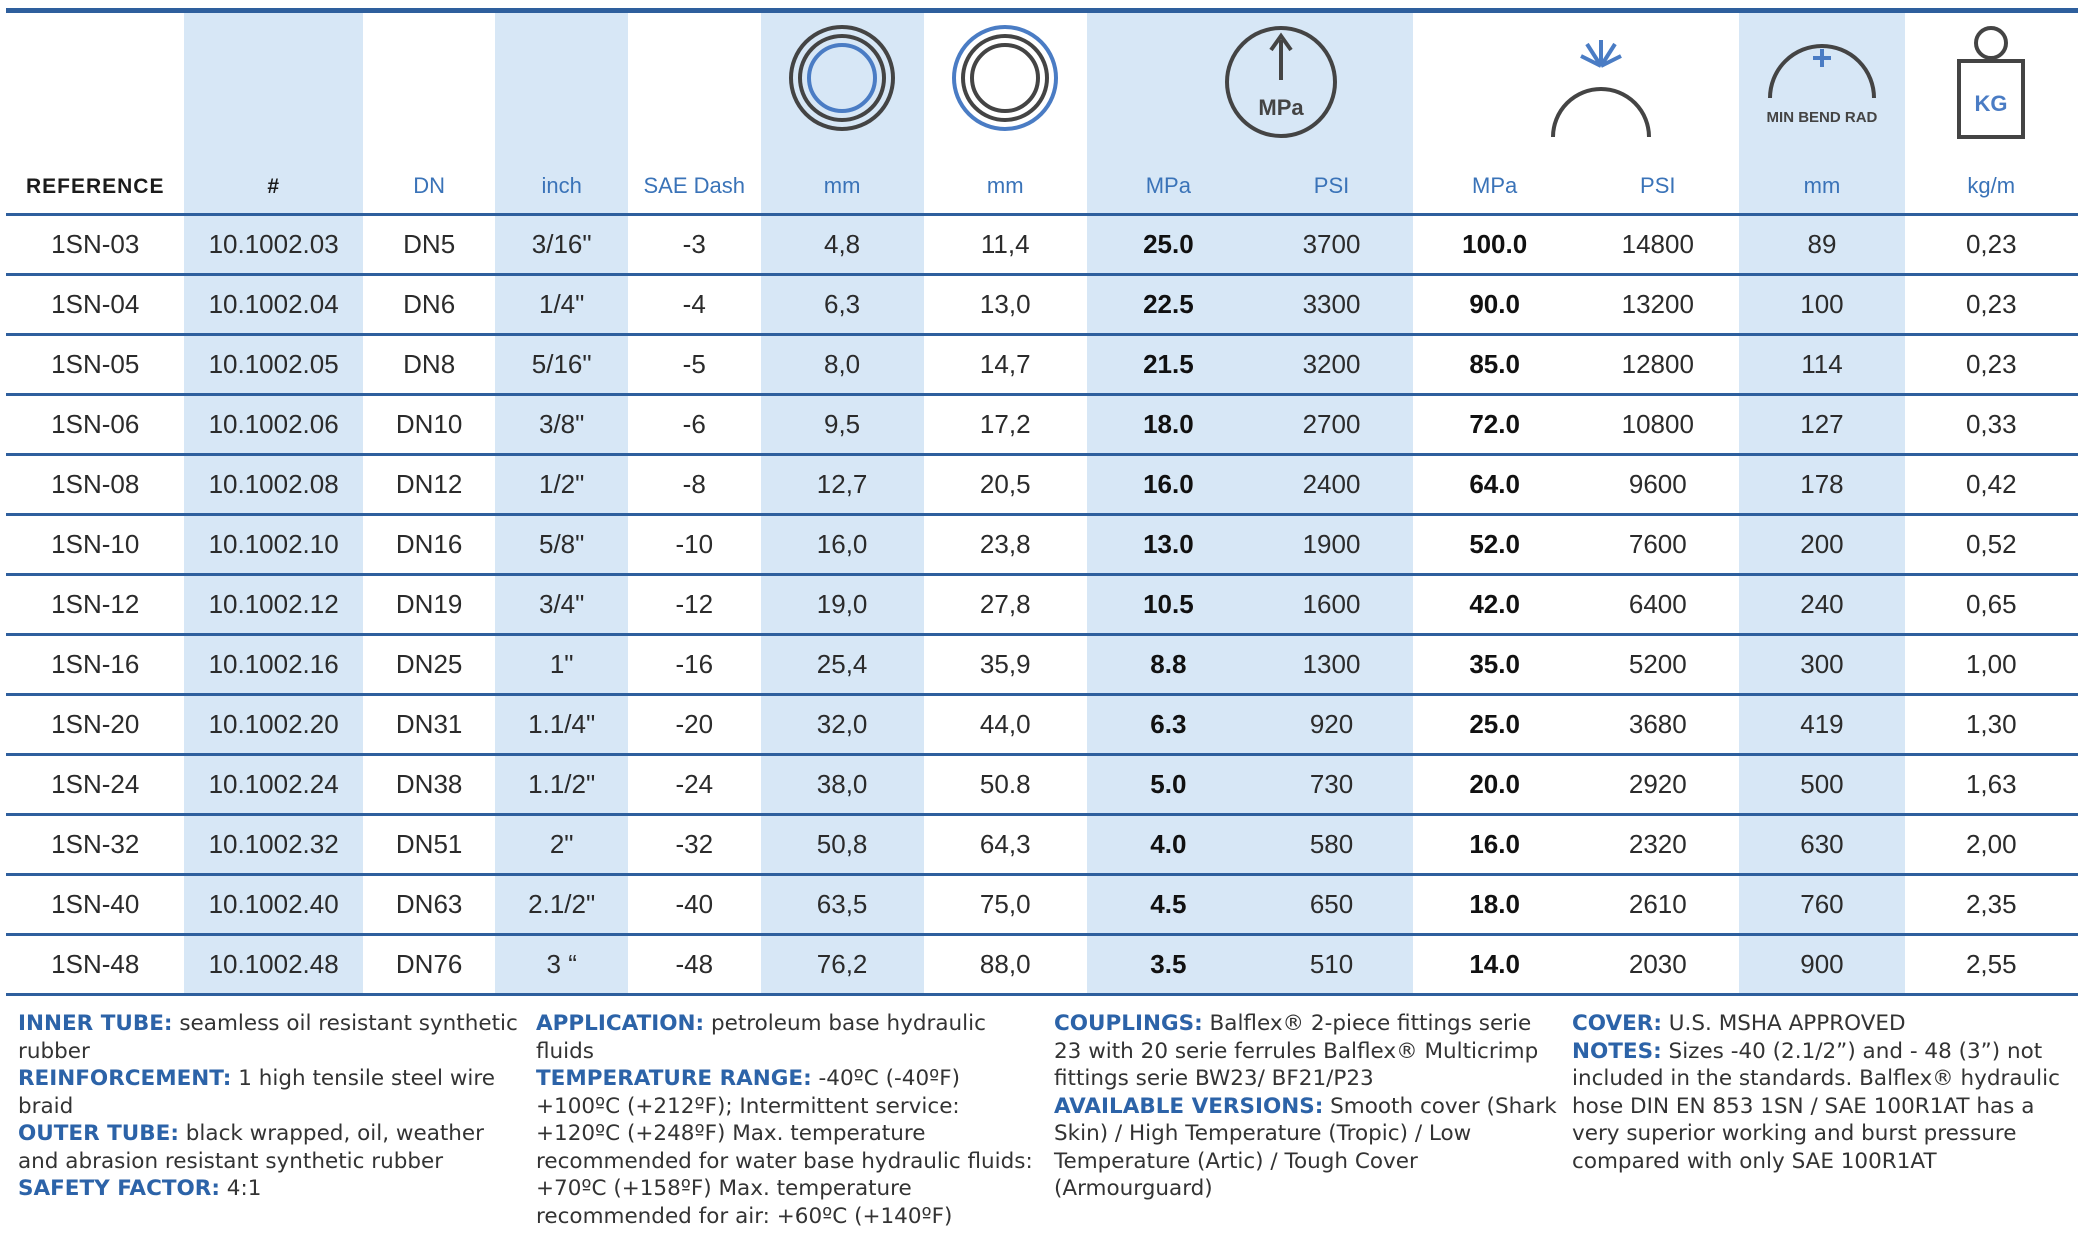 The height and width of the screenshot is (1241, 2094). Describe the element at coordinates (561, 245) in the screenshot. I see `cell-inch: 3/16"` at that location.